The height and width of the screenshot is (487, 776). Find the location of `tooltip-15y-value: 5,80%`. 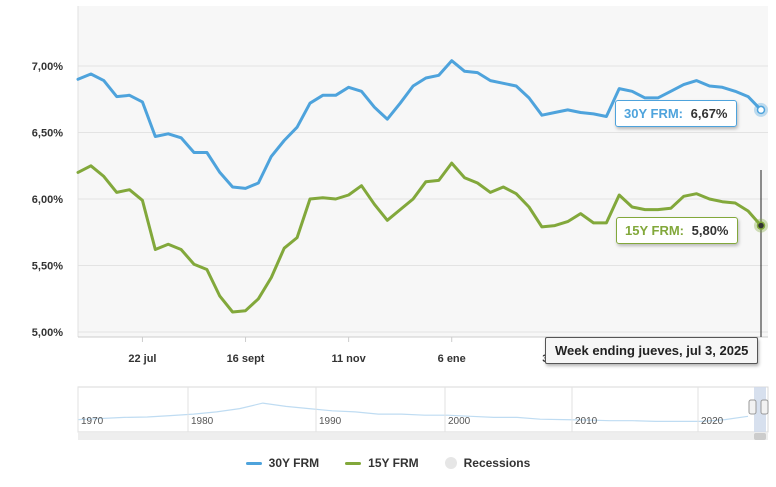

tooltip-15y-value: 5,80% is located at coordinates (710, 230).